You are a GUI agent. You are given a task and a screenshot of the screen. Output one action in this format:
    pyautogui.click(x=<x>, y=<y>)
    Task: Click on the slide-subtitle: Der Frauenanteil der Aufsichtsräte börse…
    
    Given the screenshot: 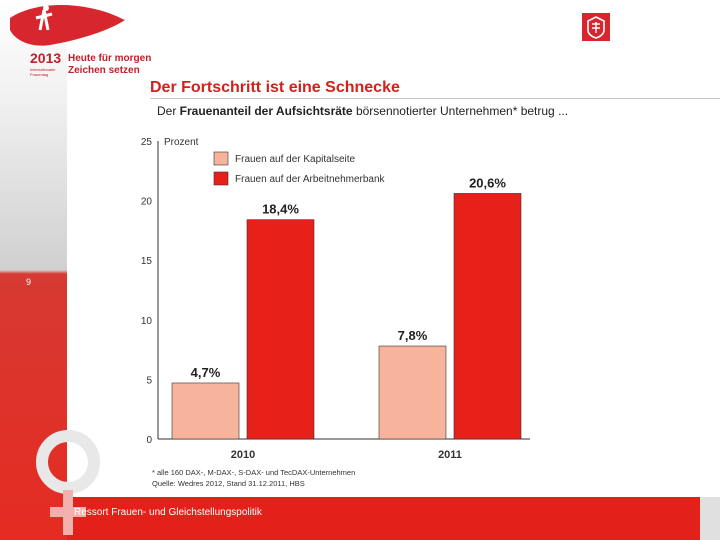 What is the action you would take?
    pyautogui.click(x=362, y=111)
    